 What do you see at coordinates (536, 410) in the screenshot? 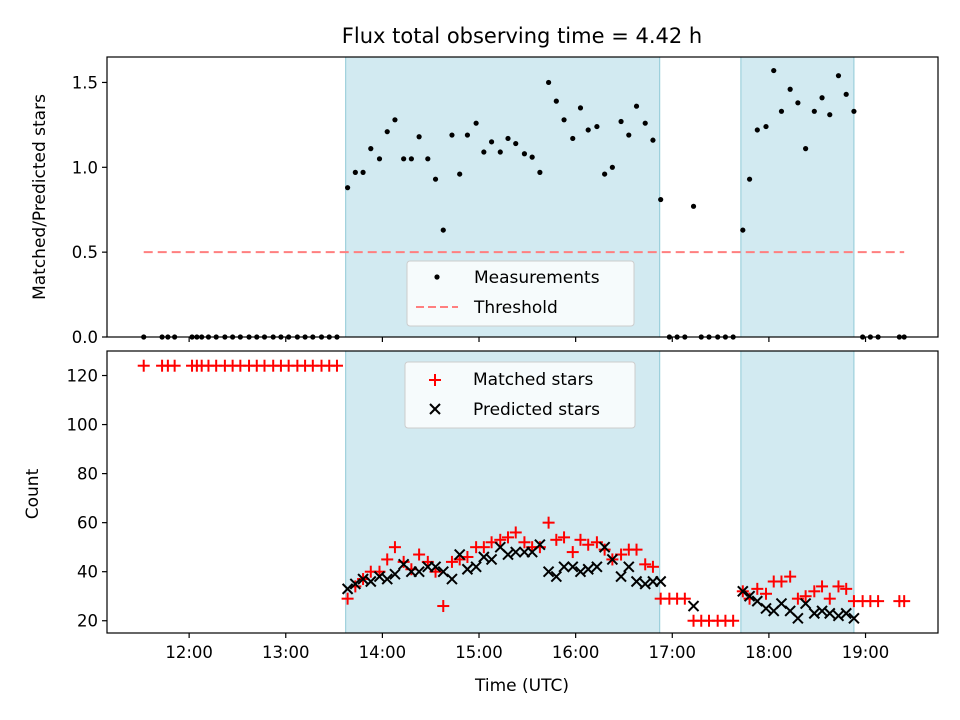
I see `bottom-legend-label-predicted: Predicted stars` at bounding box center [536, 410].